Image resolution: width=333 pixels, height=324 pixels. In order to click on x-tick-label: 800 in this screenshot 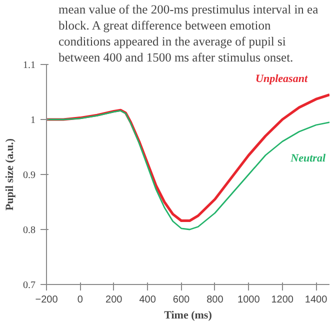, I will do `click(215, 300)`.